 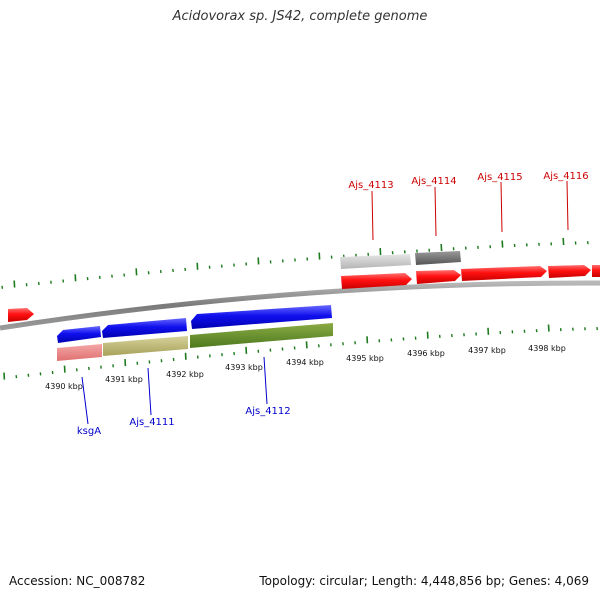 What do you see at coordinates (295, 263) in the screenshot?
I see `upper-tick-row` at bounding box center [295, 263].